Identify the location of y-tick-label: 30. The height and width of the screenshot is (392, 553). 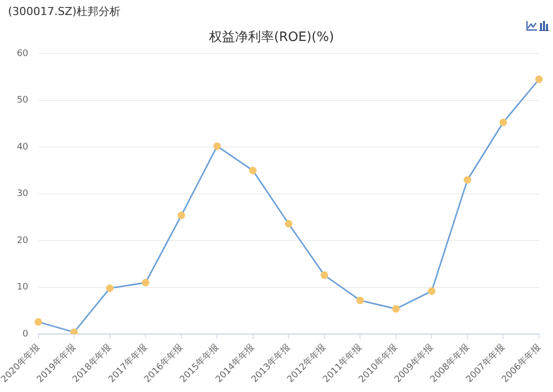
(22, 194).